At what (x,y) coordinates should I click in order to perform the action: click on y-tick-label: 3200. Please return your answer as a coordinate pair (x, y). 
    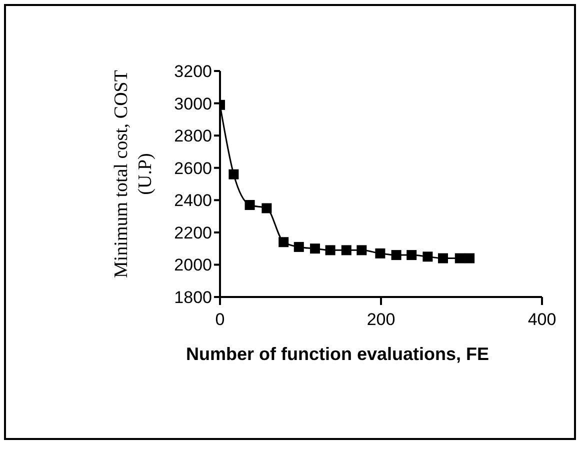
    Looking at the image, I should click on (193, 72).